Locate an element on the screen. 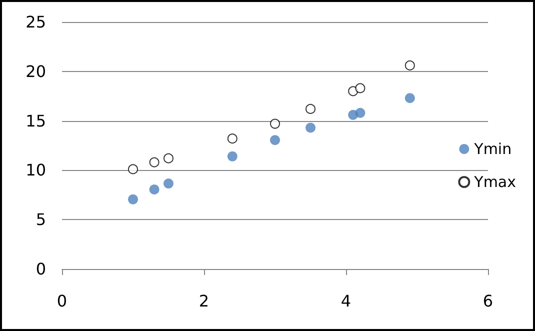 This screenshot has width=535, height=331. legend-label: Ymax is located at coordinates (494, 182).